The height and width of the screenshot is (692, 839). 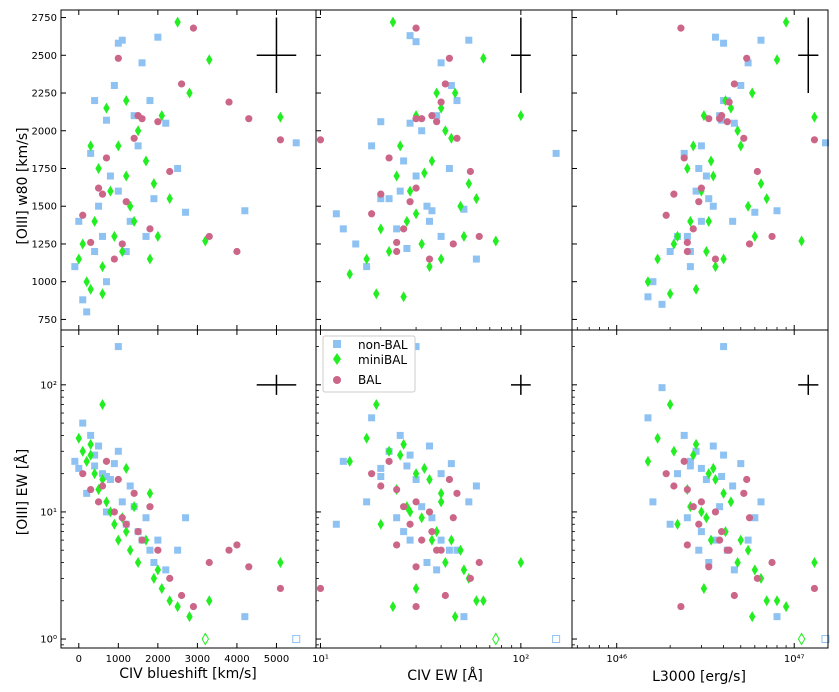 I want to click on legend-box, so click(x=369, y=364).